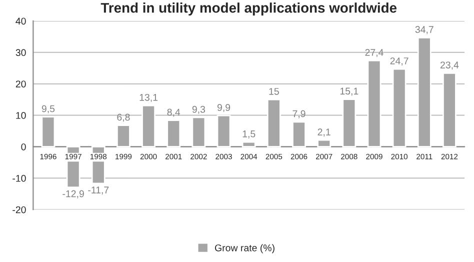 The width and height of the screenshot is (474, 262). I want to click on data-label: 7,9, so click(299, 114).